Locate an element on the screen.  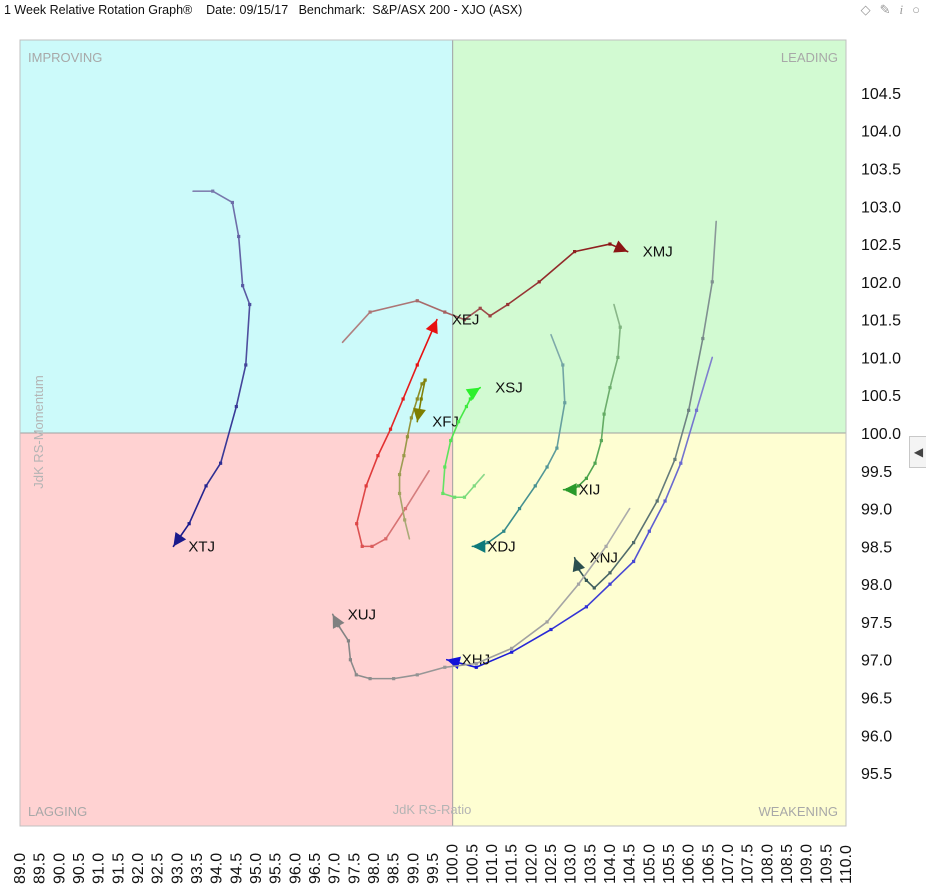
y-tick-label: 100.5 is located at coordinates (881, 396).